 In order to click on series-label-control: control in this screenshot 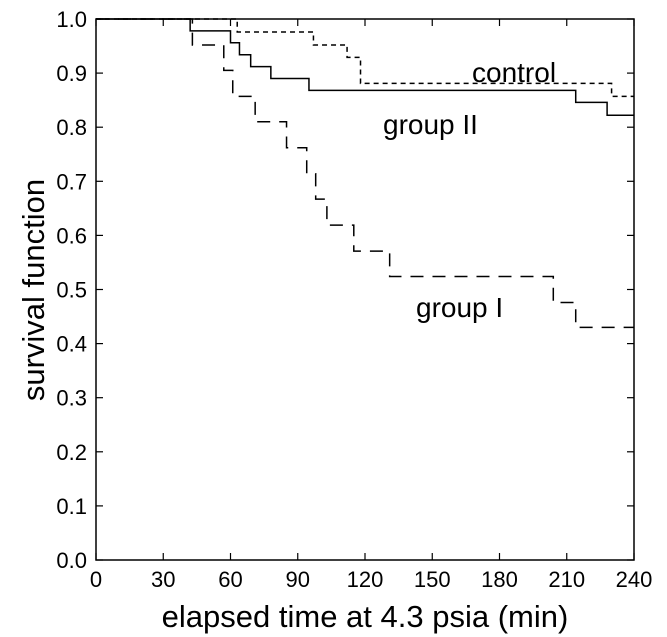, I will do `click(514, 72)`.